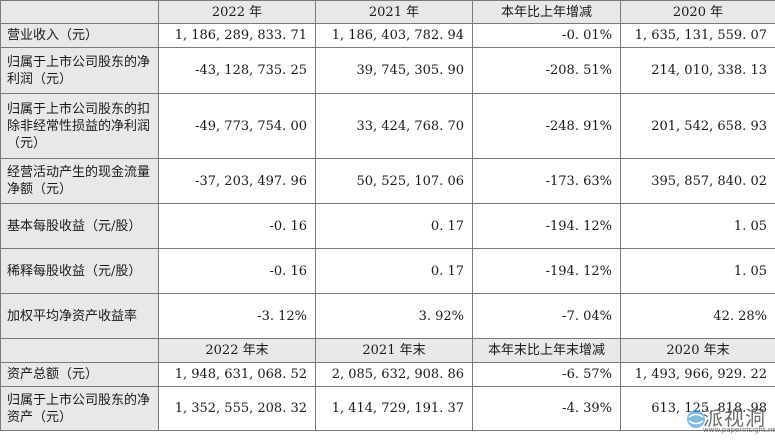  What do you see at coordinates (697, 35) in the screenshot?
I see `value-cell: 1, 635, 131, 559. 07` at bounding box center [697, 35].